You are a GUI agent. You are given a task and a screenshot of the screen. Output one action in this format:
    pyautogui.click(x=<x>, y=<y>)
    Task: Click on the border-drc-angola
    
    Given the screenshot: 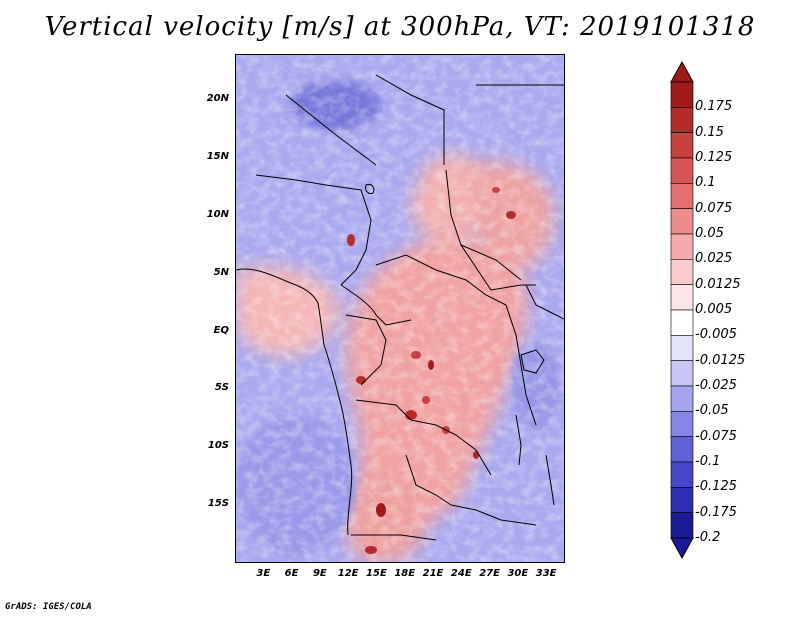 What is the action you would take?
    pyautogui.click(x=423, y=437)
    